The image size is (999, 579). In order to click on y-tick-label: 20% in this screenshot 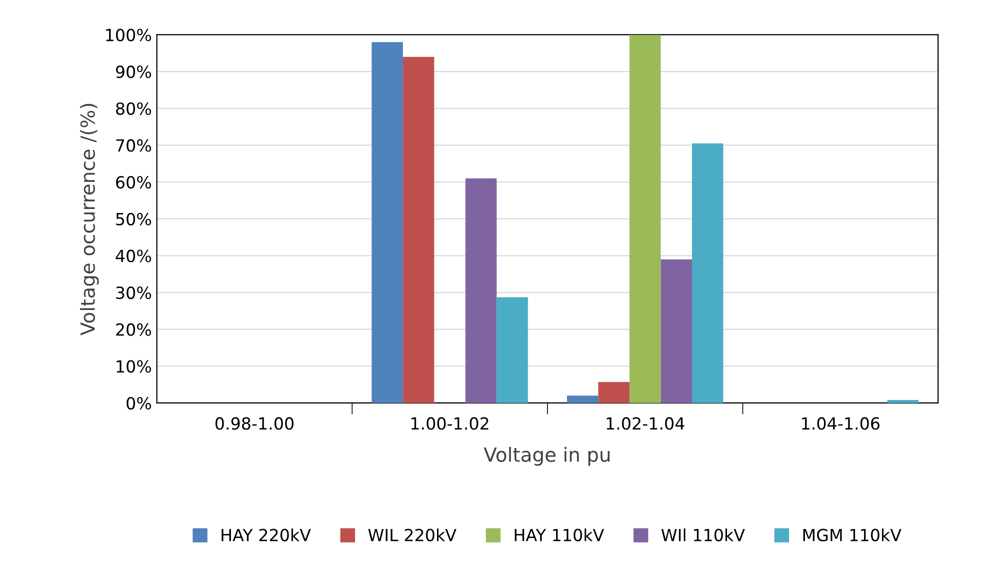, I will do `click(134, 329)`.